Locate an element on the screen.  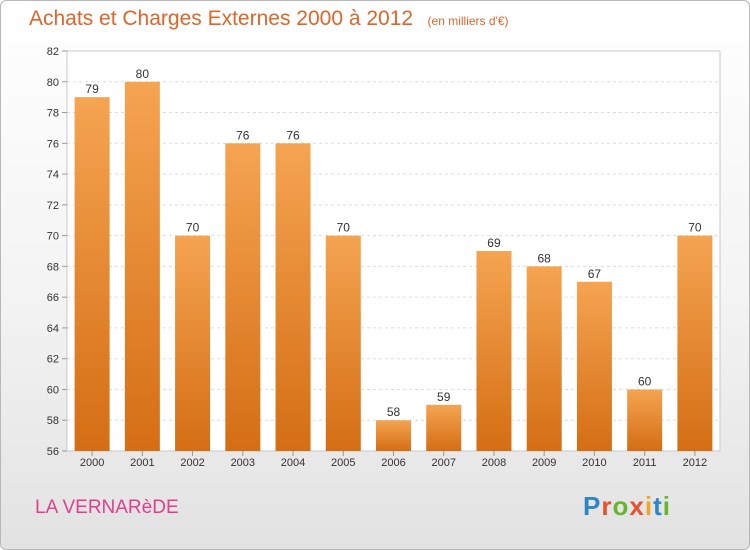
bar-2004 is located at coordinates (293, 297).